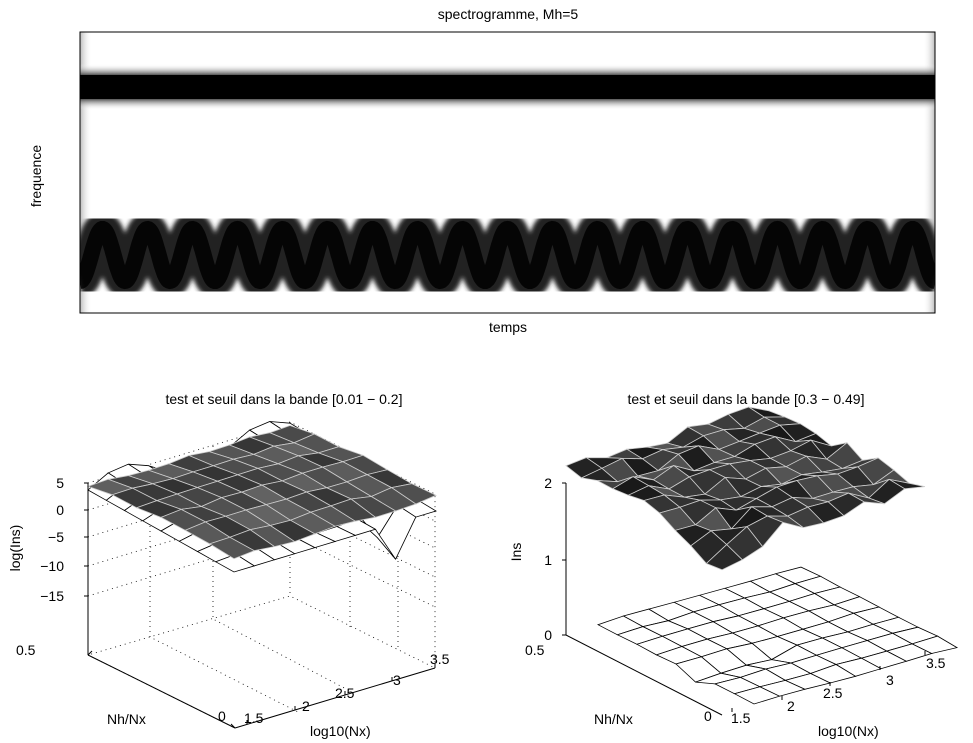 This screenshot has height=743, width=973. Describe the element at coordinates (535, 650) in the screenshot. I see `right-ytick-0.5: 0.5` at that location.